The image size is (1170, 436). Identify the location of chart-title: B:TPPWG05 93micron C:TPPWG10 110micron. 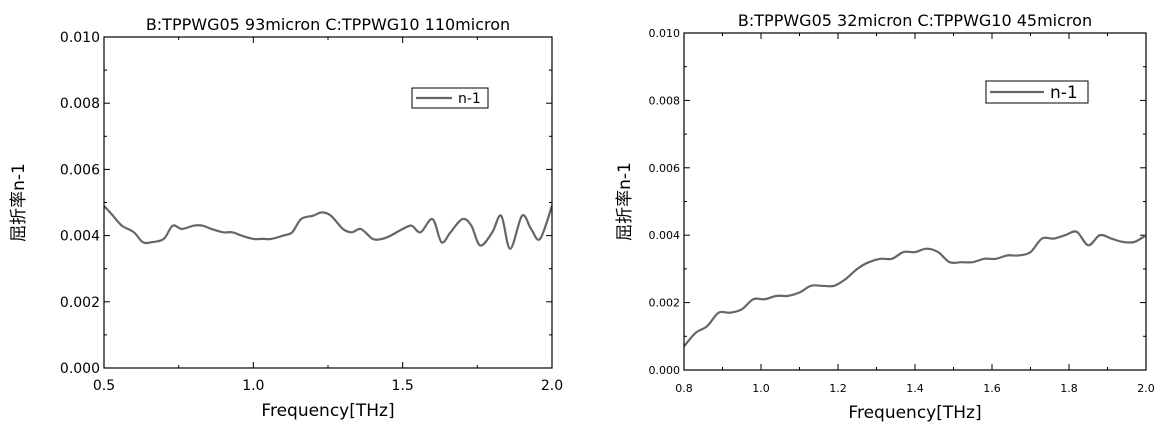
(328, 24).